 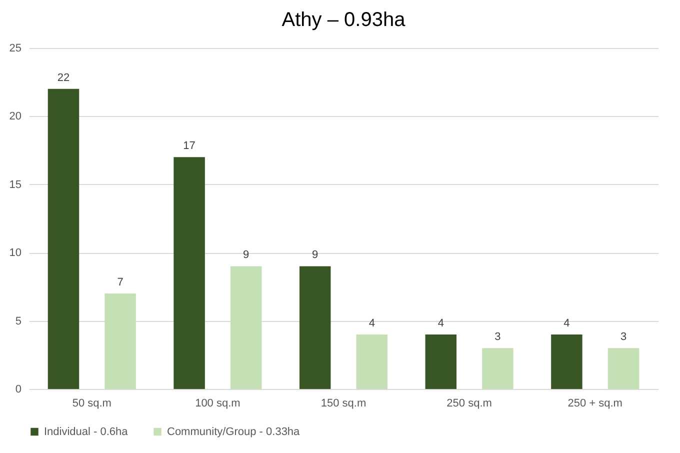 I want to click on data-label: 7, so click(x=120, y=282).